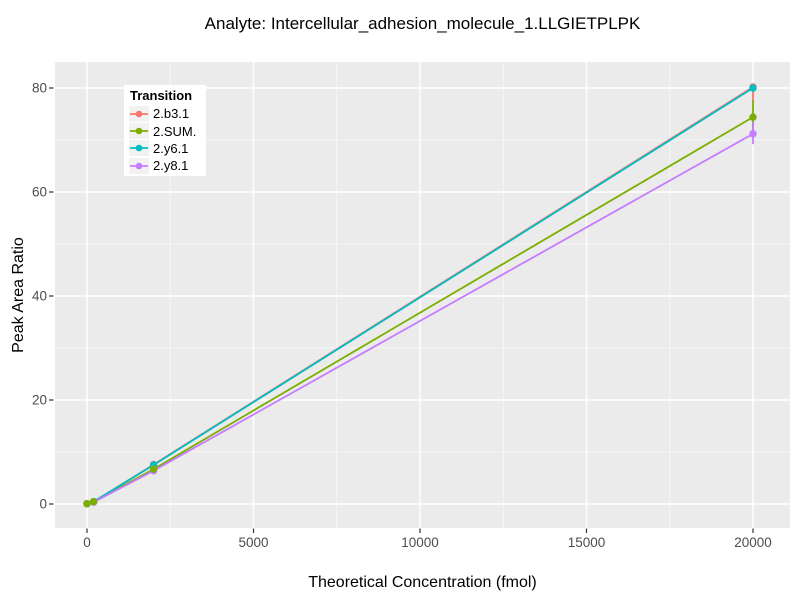  What do you see at coordinates (39, 192) in the screenshot?
I see `y-tick-label: 60` at bounding box center [39, 192].